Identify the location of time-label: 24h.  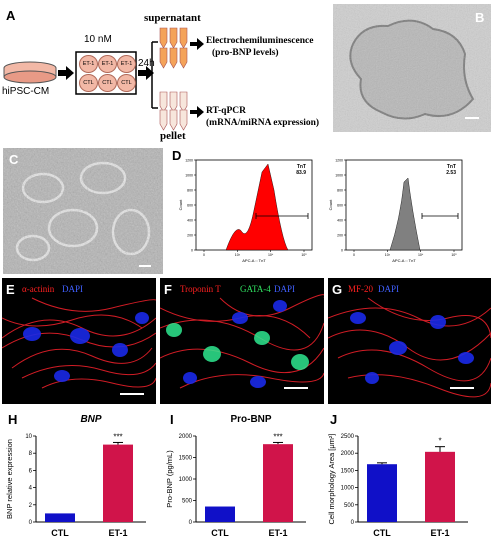
(146, 63).